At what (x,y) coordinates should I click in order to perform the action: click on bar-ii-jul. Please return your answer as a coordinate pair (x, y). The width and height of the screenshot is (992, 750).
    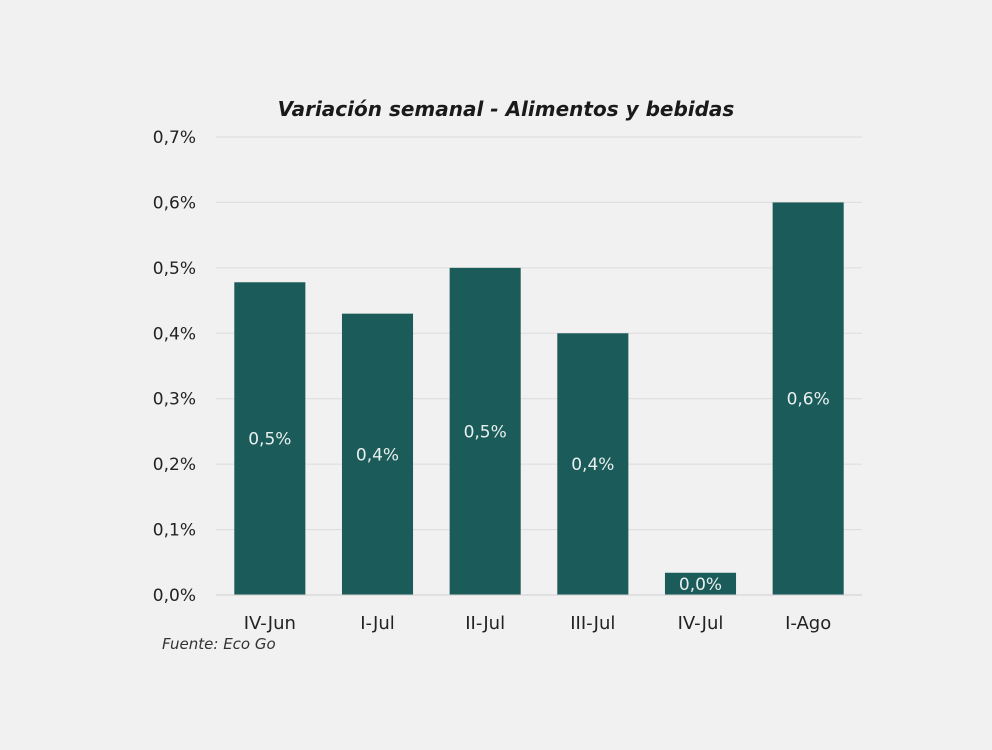
    Looking at the image, I should click on (485, 431).